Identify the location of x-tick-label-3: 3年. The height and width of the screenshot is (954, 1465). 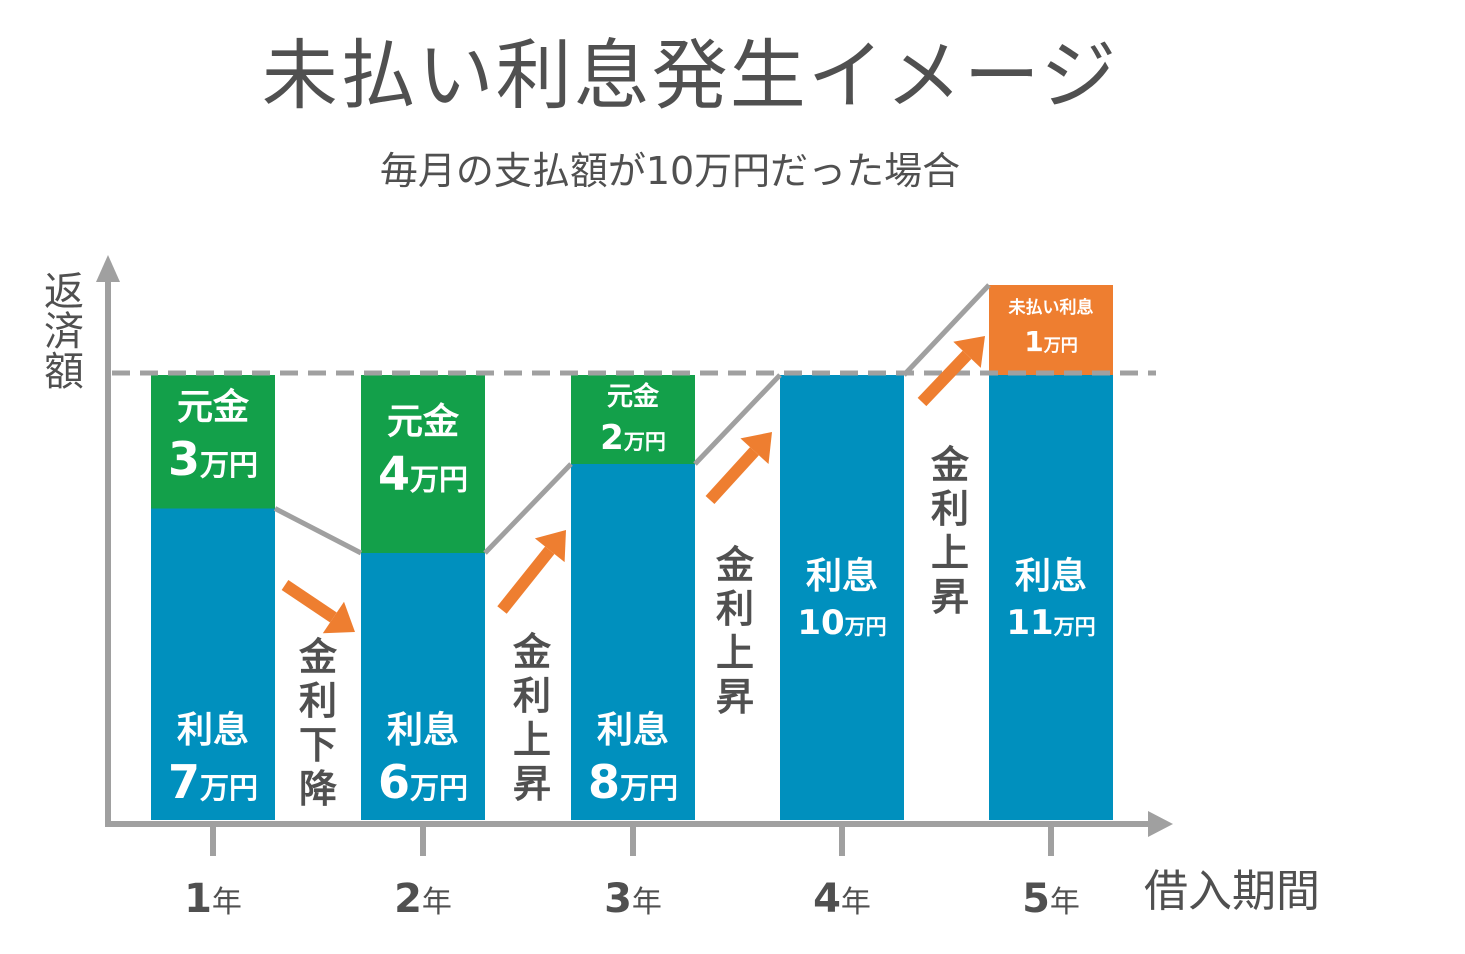
(633, 899).